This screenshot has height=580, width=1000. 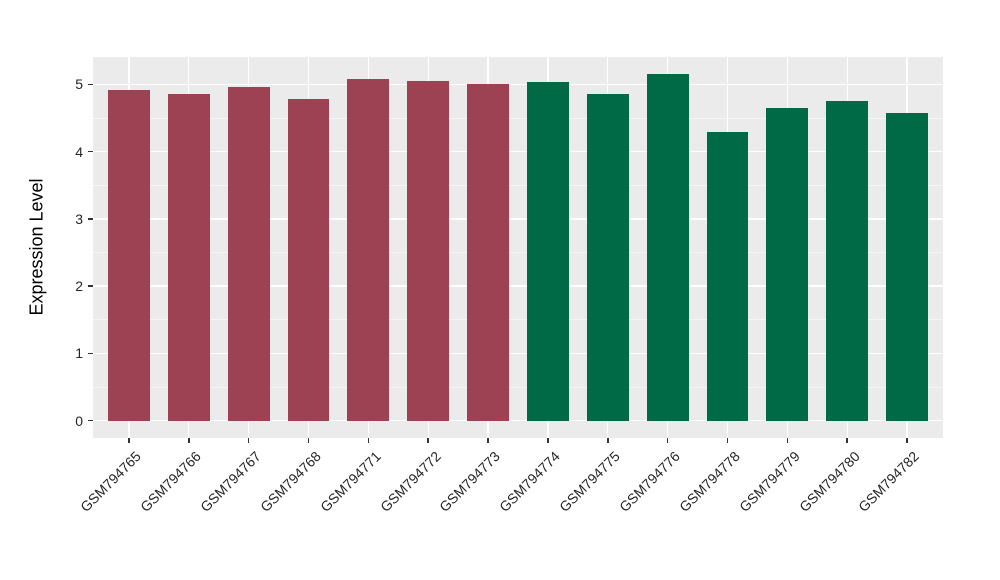 What do you see at coordinates (769, 481) in the screenshot?
I see `x-tick-label-text: GSM794779` at bounding box center [769, 481].